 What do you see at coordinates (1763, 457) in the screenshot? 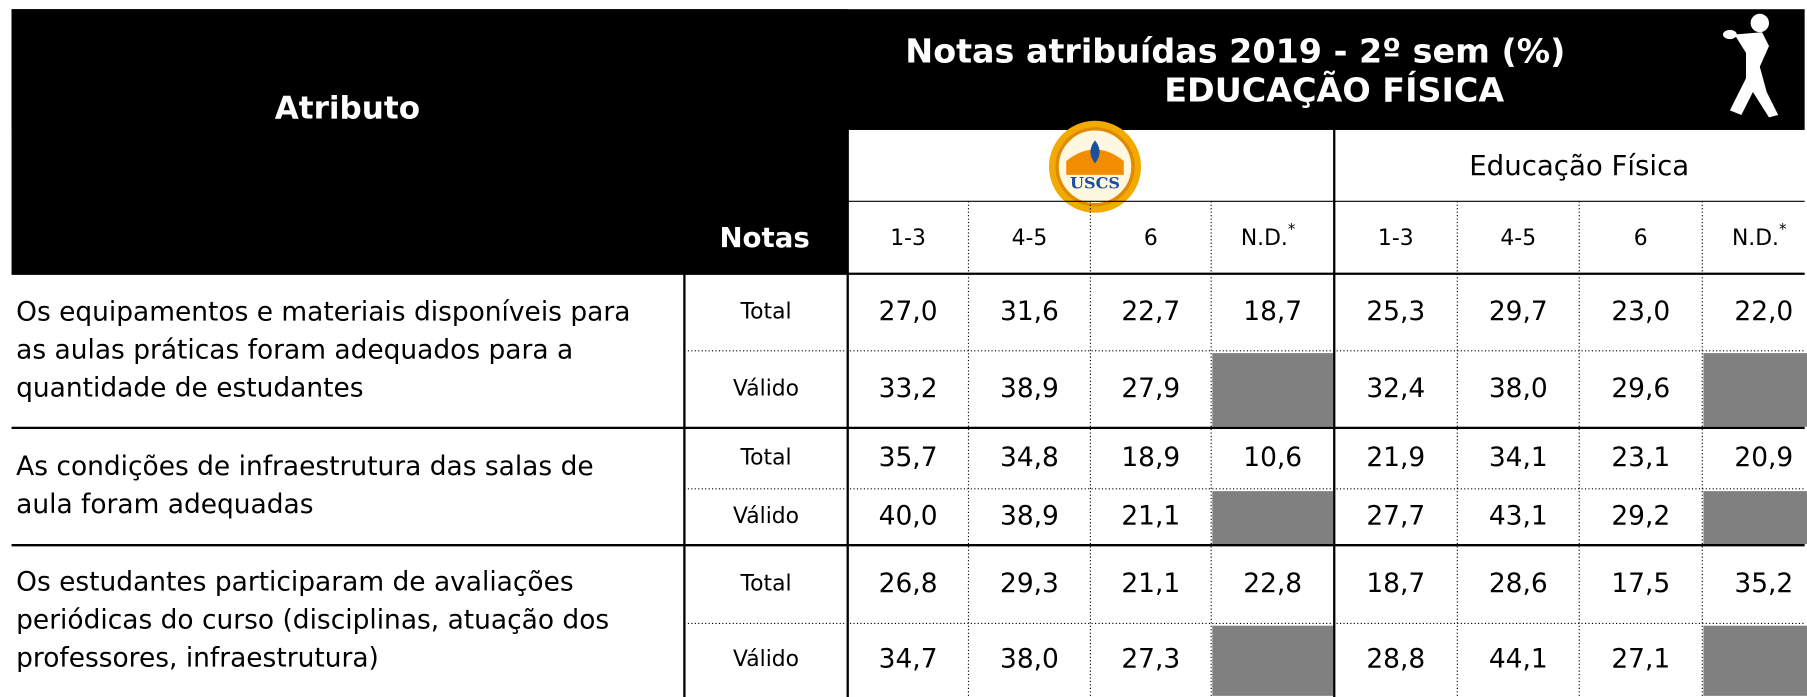
I see `cell-value: 20,9` at bounding box center [1763, 457].